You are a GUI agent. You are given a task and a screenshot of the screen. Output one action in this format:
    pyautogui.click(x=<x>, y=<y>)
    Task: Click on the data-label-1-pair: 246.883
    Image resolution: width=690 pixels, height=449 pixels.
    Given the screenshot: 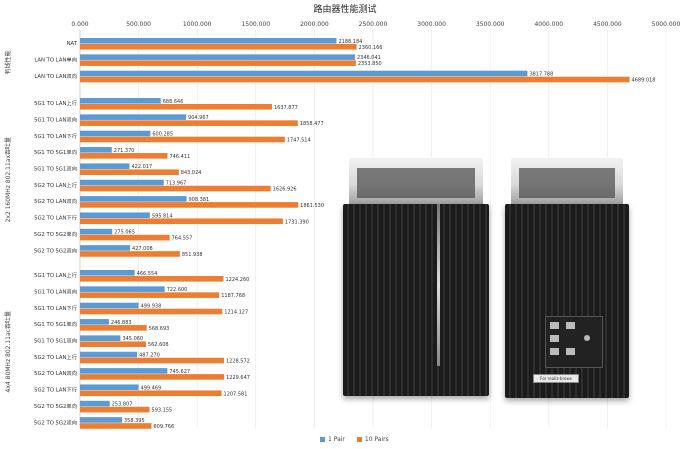 What is the action you would take?
    pyautogui.click(x=121, y=323)
    